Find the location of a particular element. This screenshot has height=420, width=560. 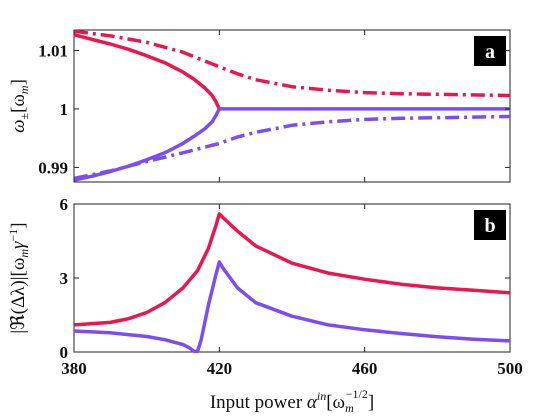

panel-a-ylabel-unit-sub: m is located at coordinates (24, 89).